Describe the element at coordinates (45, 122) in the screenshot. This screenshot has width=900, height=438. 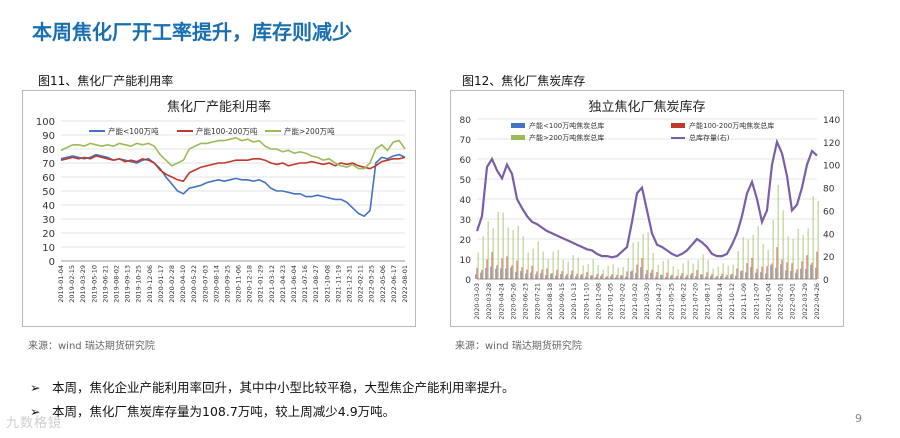
I see `y-tick-label: 100` at that location.